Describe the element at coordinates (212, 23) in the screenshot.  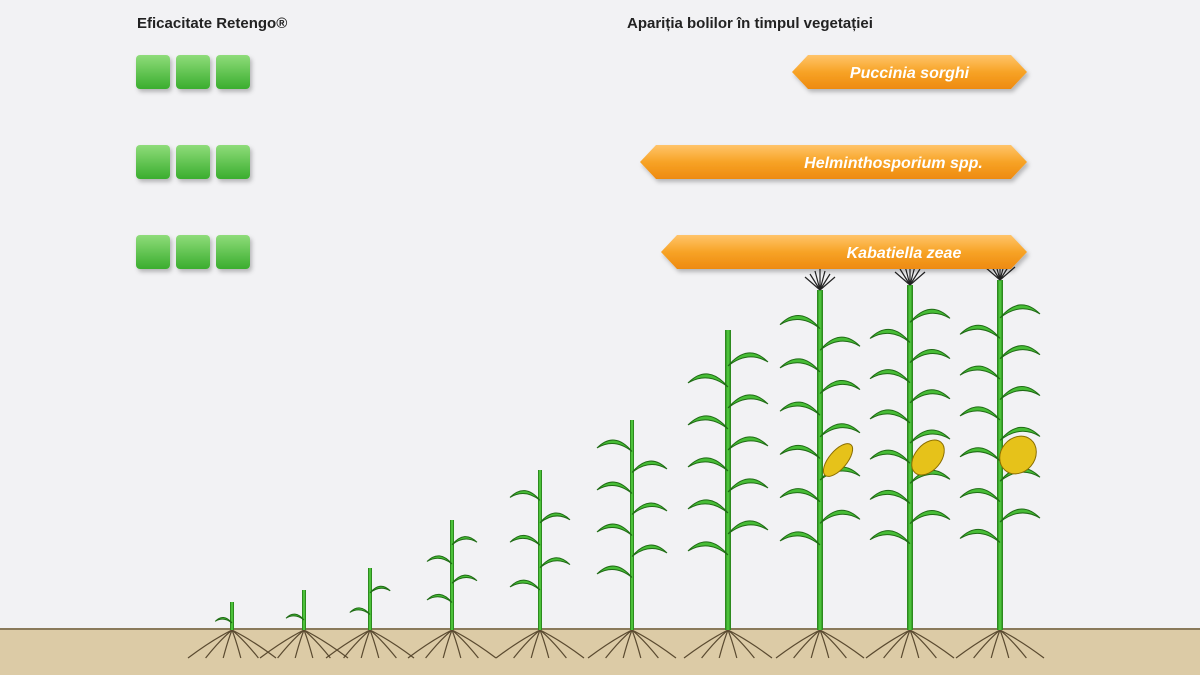
I see `efficacy-header: Eficacitate Retengo®` at that location.